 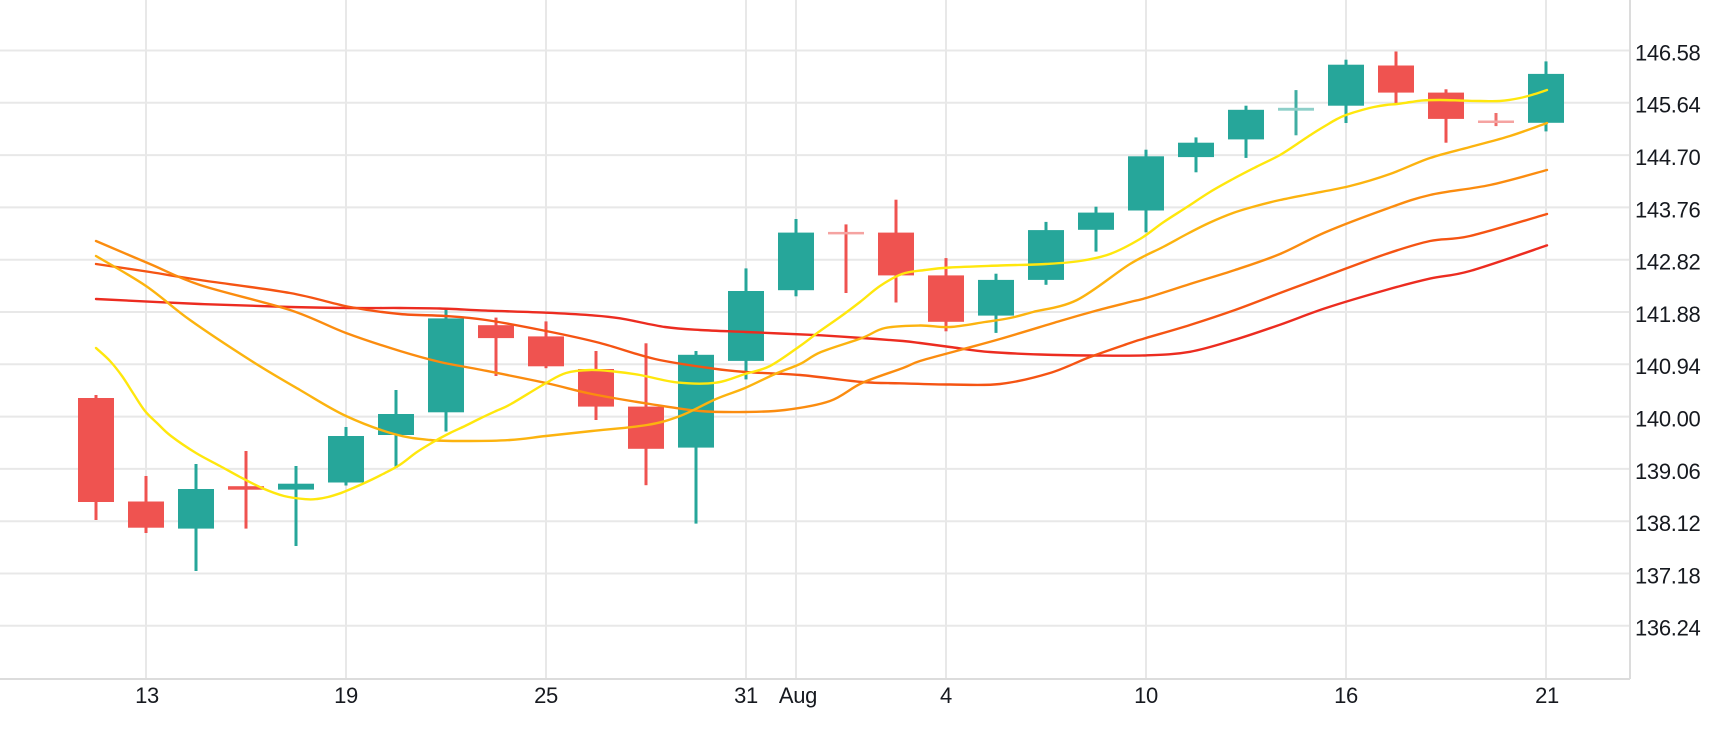 What do you see at coordinates (1547, 695) in the screenshot?
I see `svg-text: 21` at bounding box center [1547, 695].